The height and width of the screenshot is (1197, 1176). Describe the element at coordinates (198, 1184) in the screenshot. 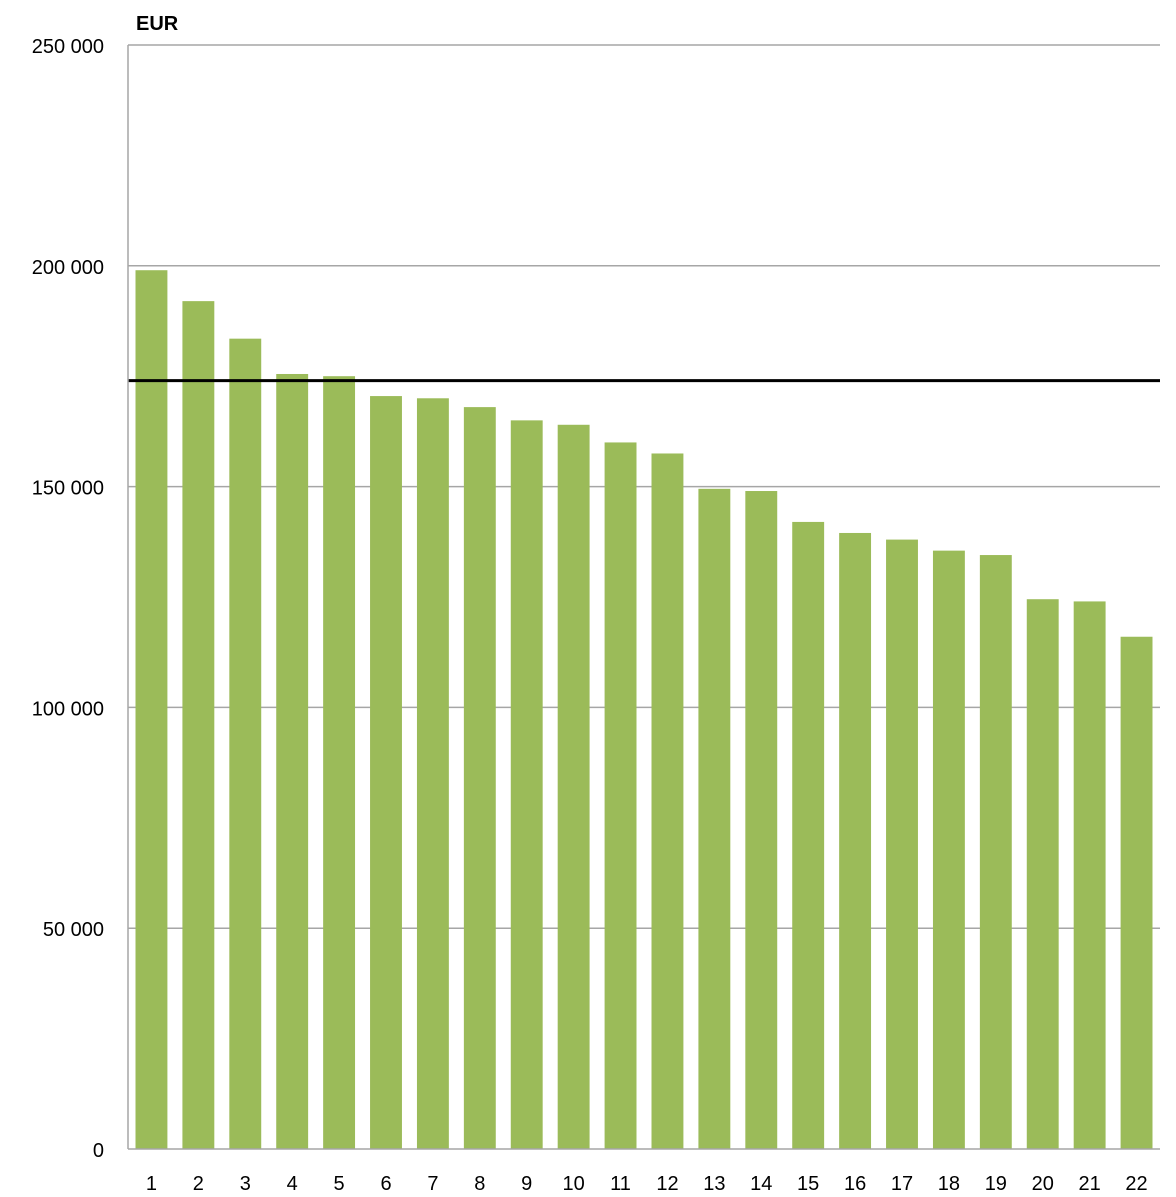

I see `x-tick-label: 2` at that location.